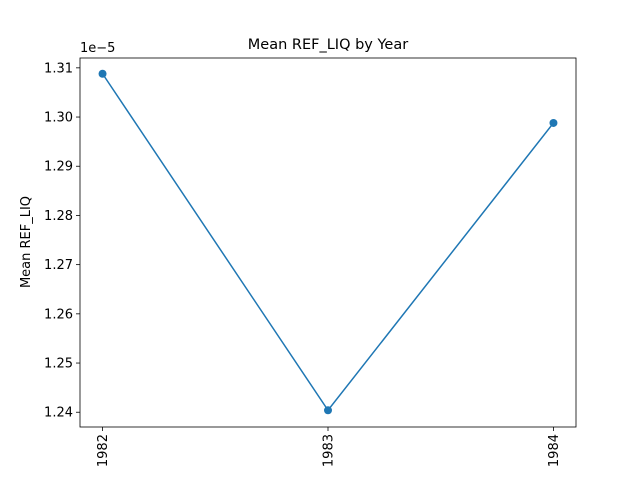  What do you see at coordinates (58, 167) in the screenshot?
I see `y-tick-label: 1.29` at bounding box center [58, 167].